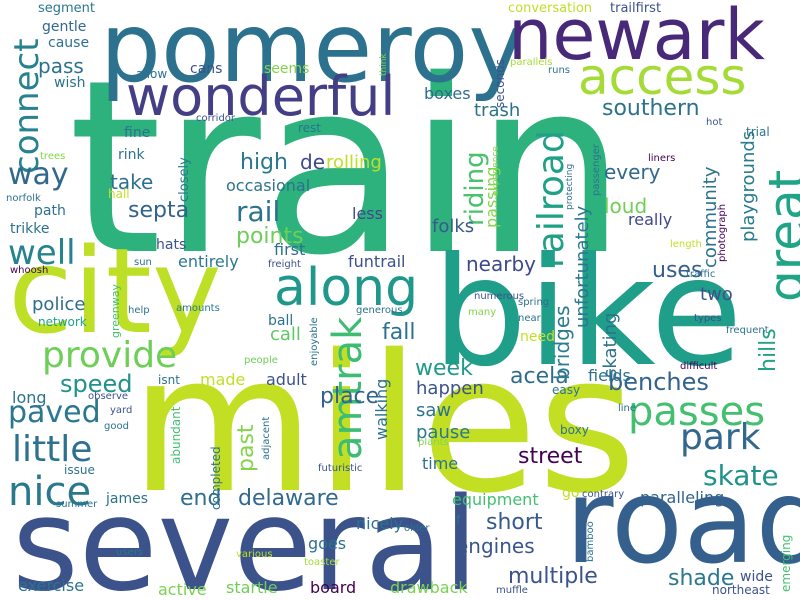 The width and height of the screenshot is (800, 600). Describe the element at coordinates (79, 470) in the screenshot. I see `word-issue: issue` at that location.